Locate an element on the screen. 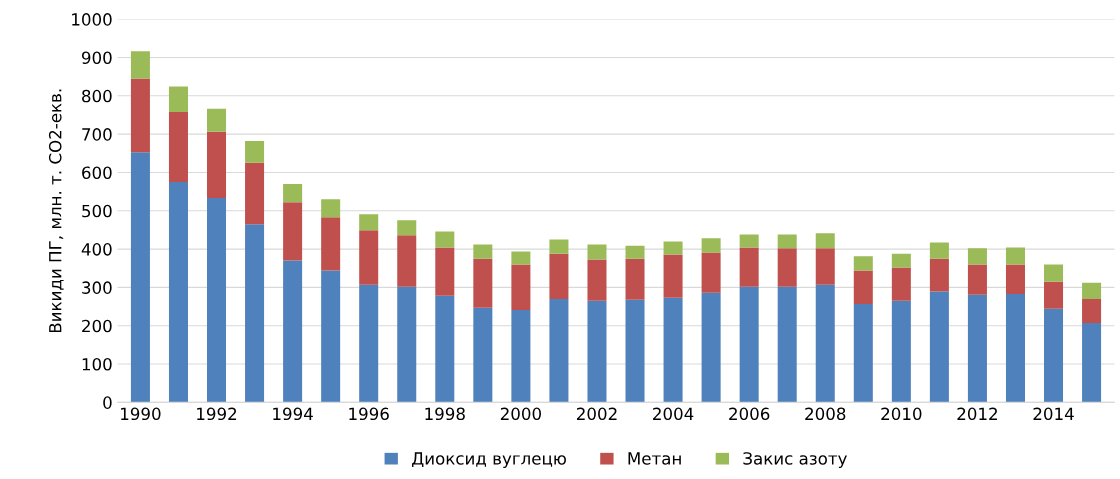 The width and height of the screenshot is (1120, 479). y-tick-label: 700 is located at coordinates (97, 134).